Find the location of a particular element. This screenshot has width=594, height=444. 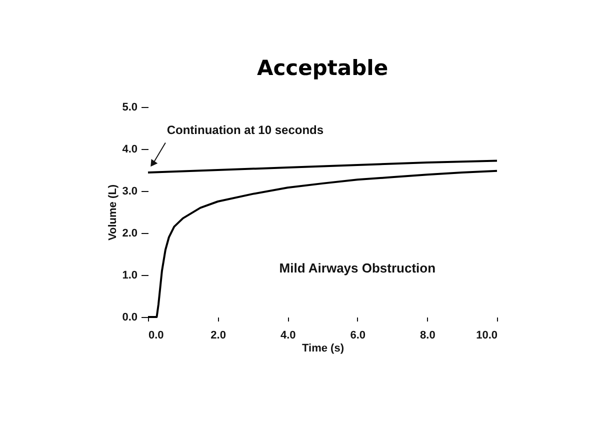

y-tick-label: 0.0 is located at coordinates (130, 318).